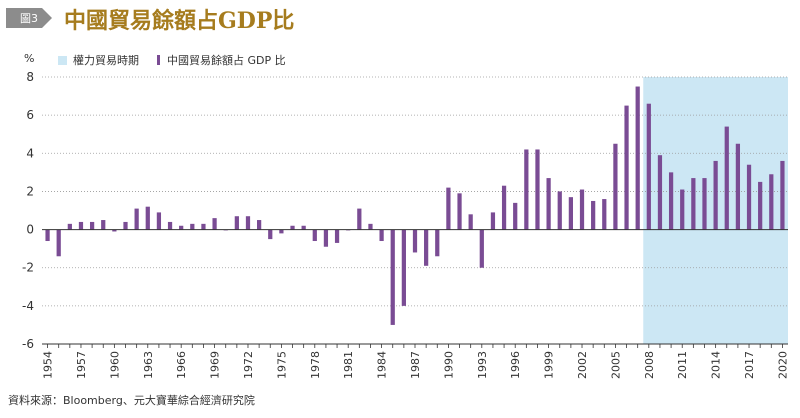  I want to click on x-tick-label: 1975, so click(281, 365).